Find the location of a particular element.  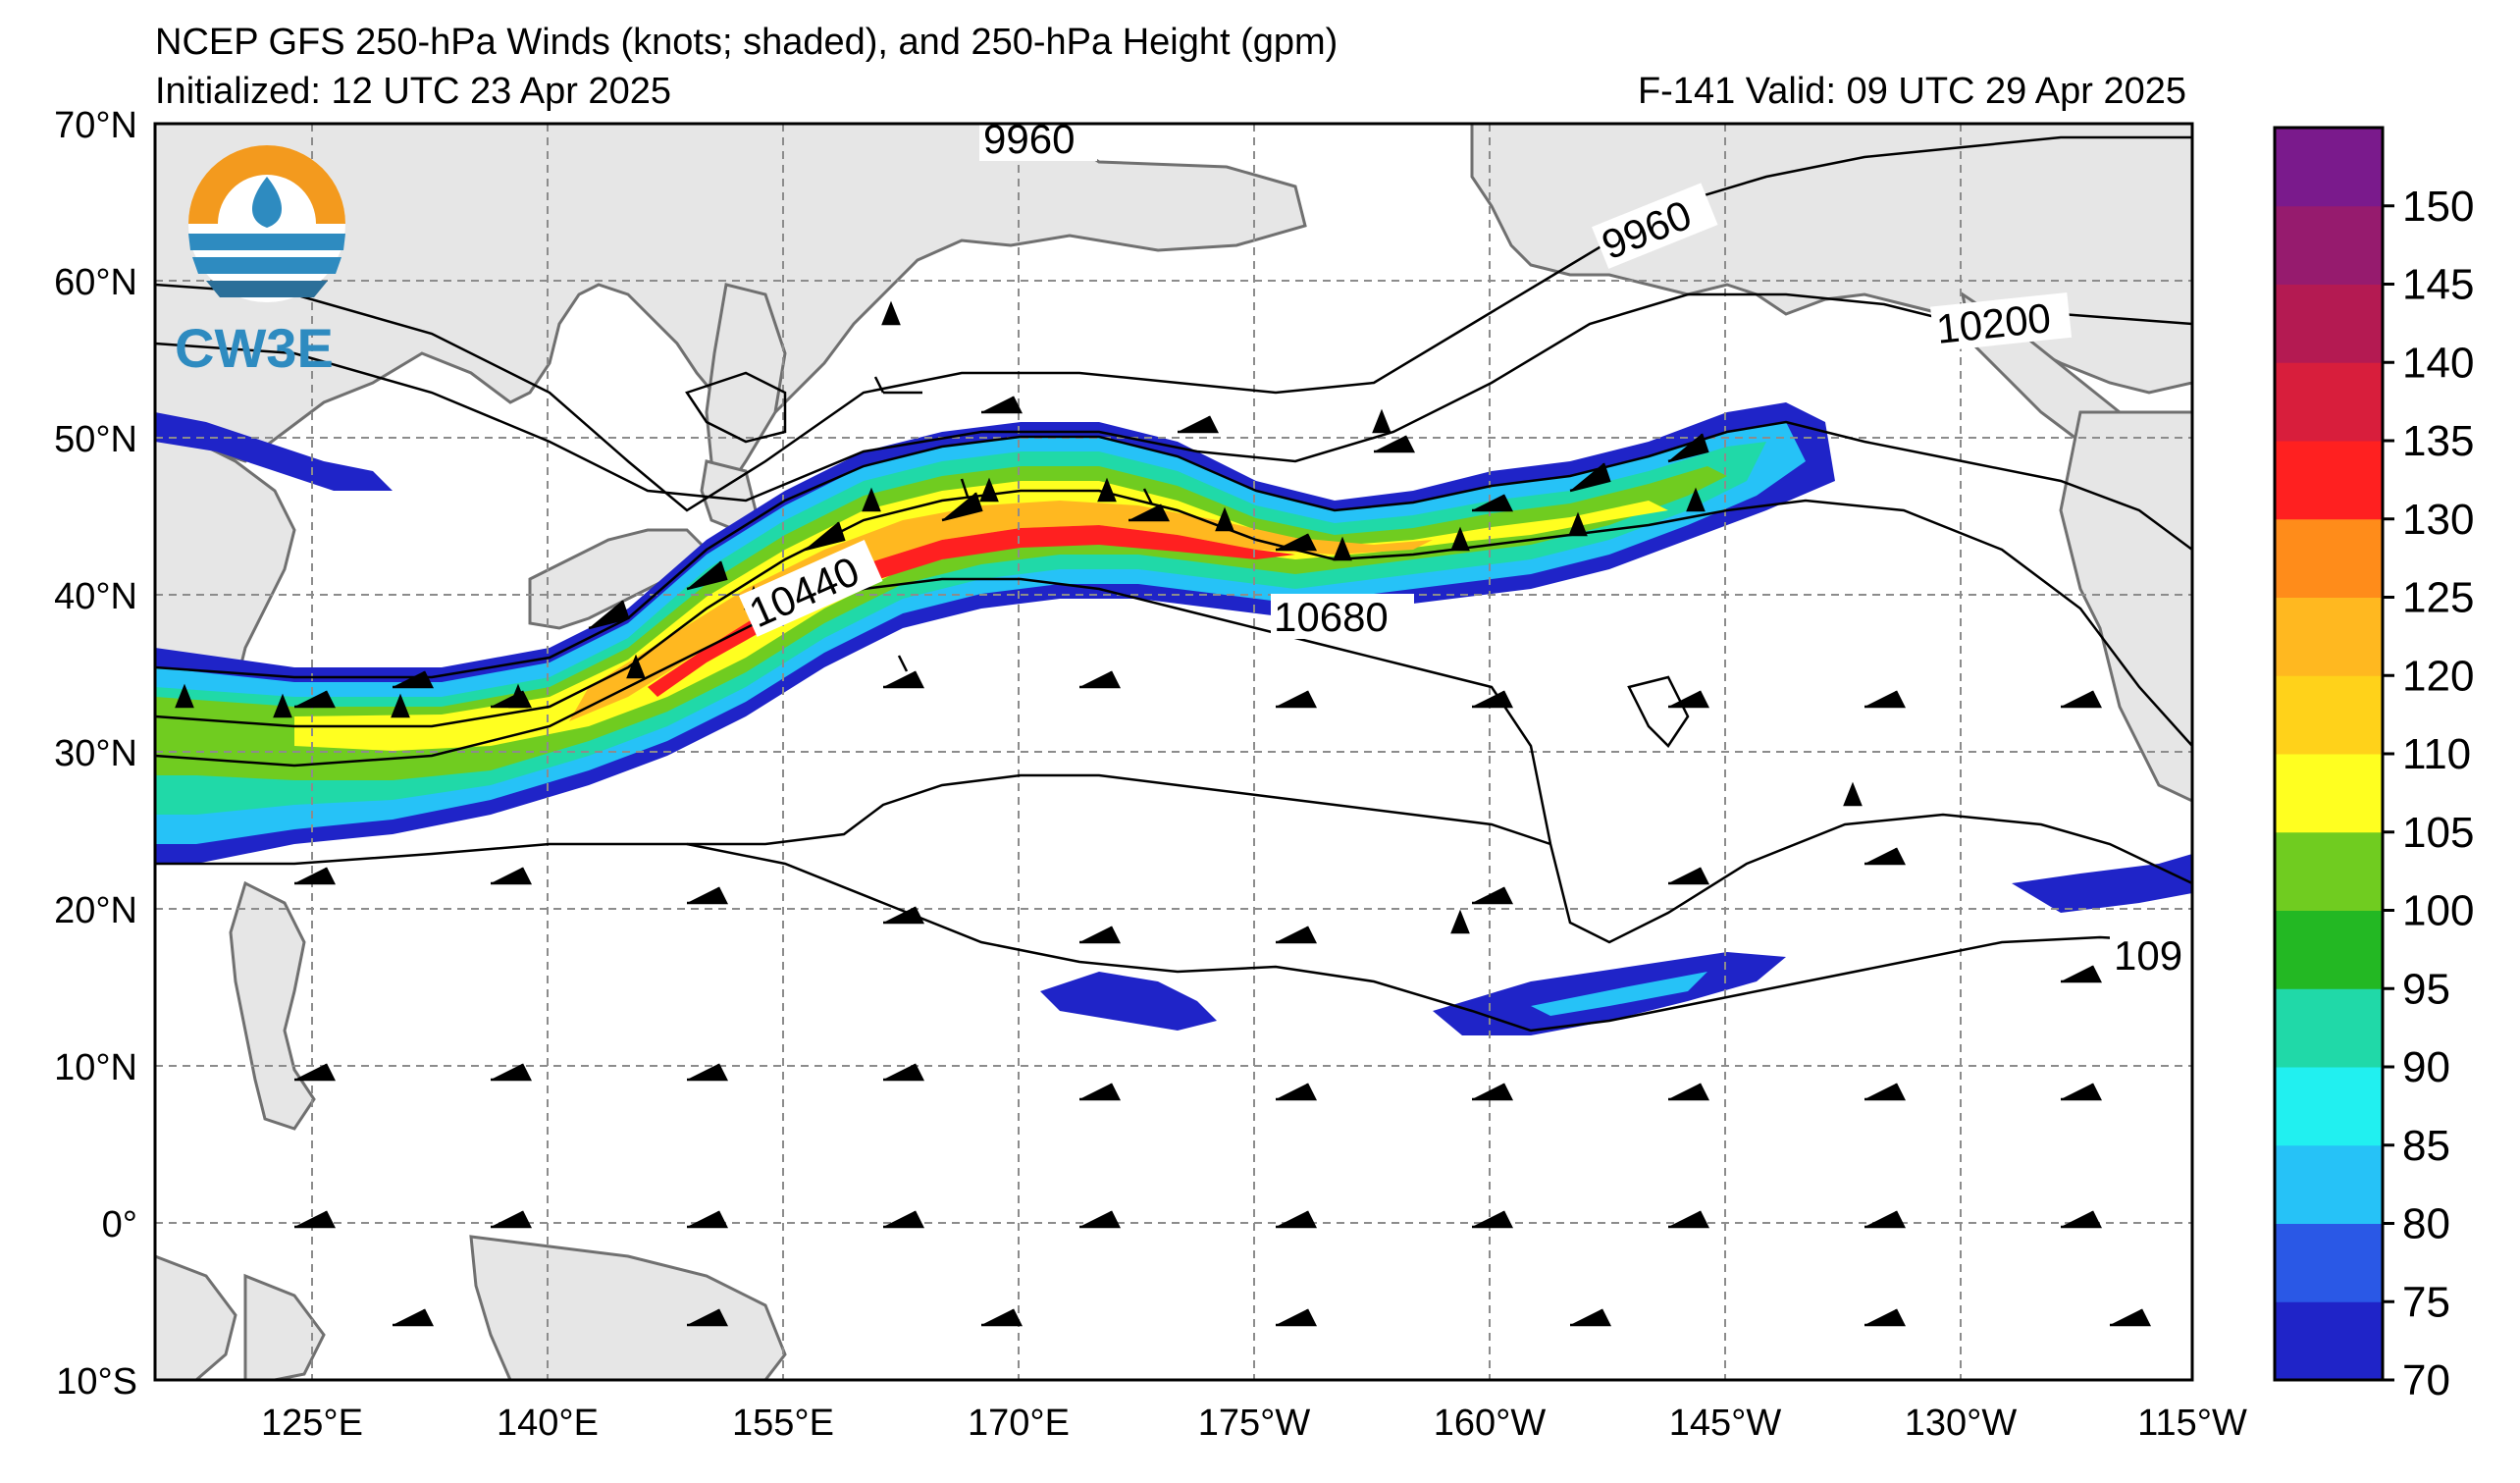

lat-label: 10°N is located at coordinates (95, 1067).